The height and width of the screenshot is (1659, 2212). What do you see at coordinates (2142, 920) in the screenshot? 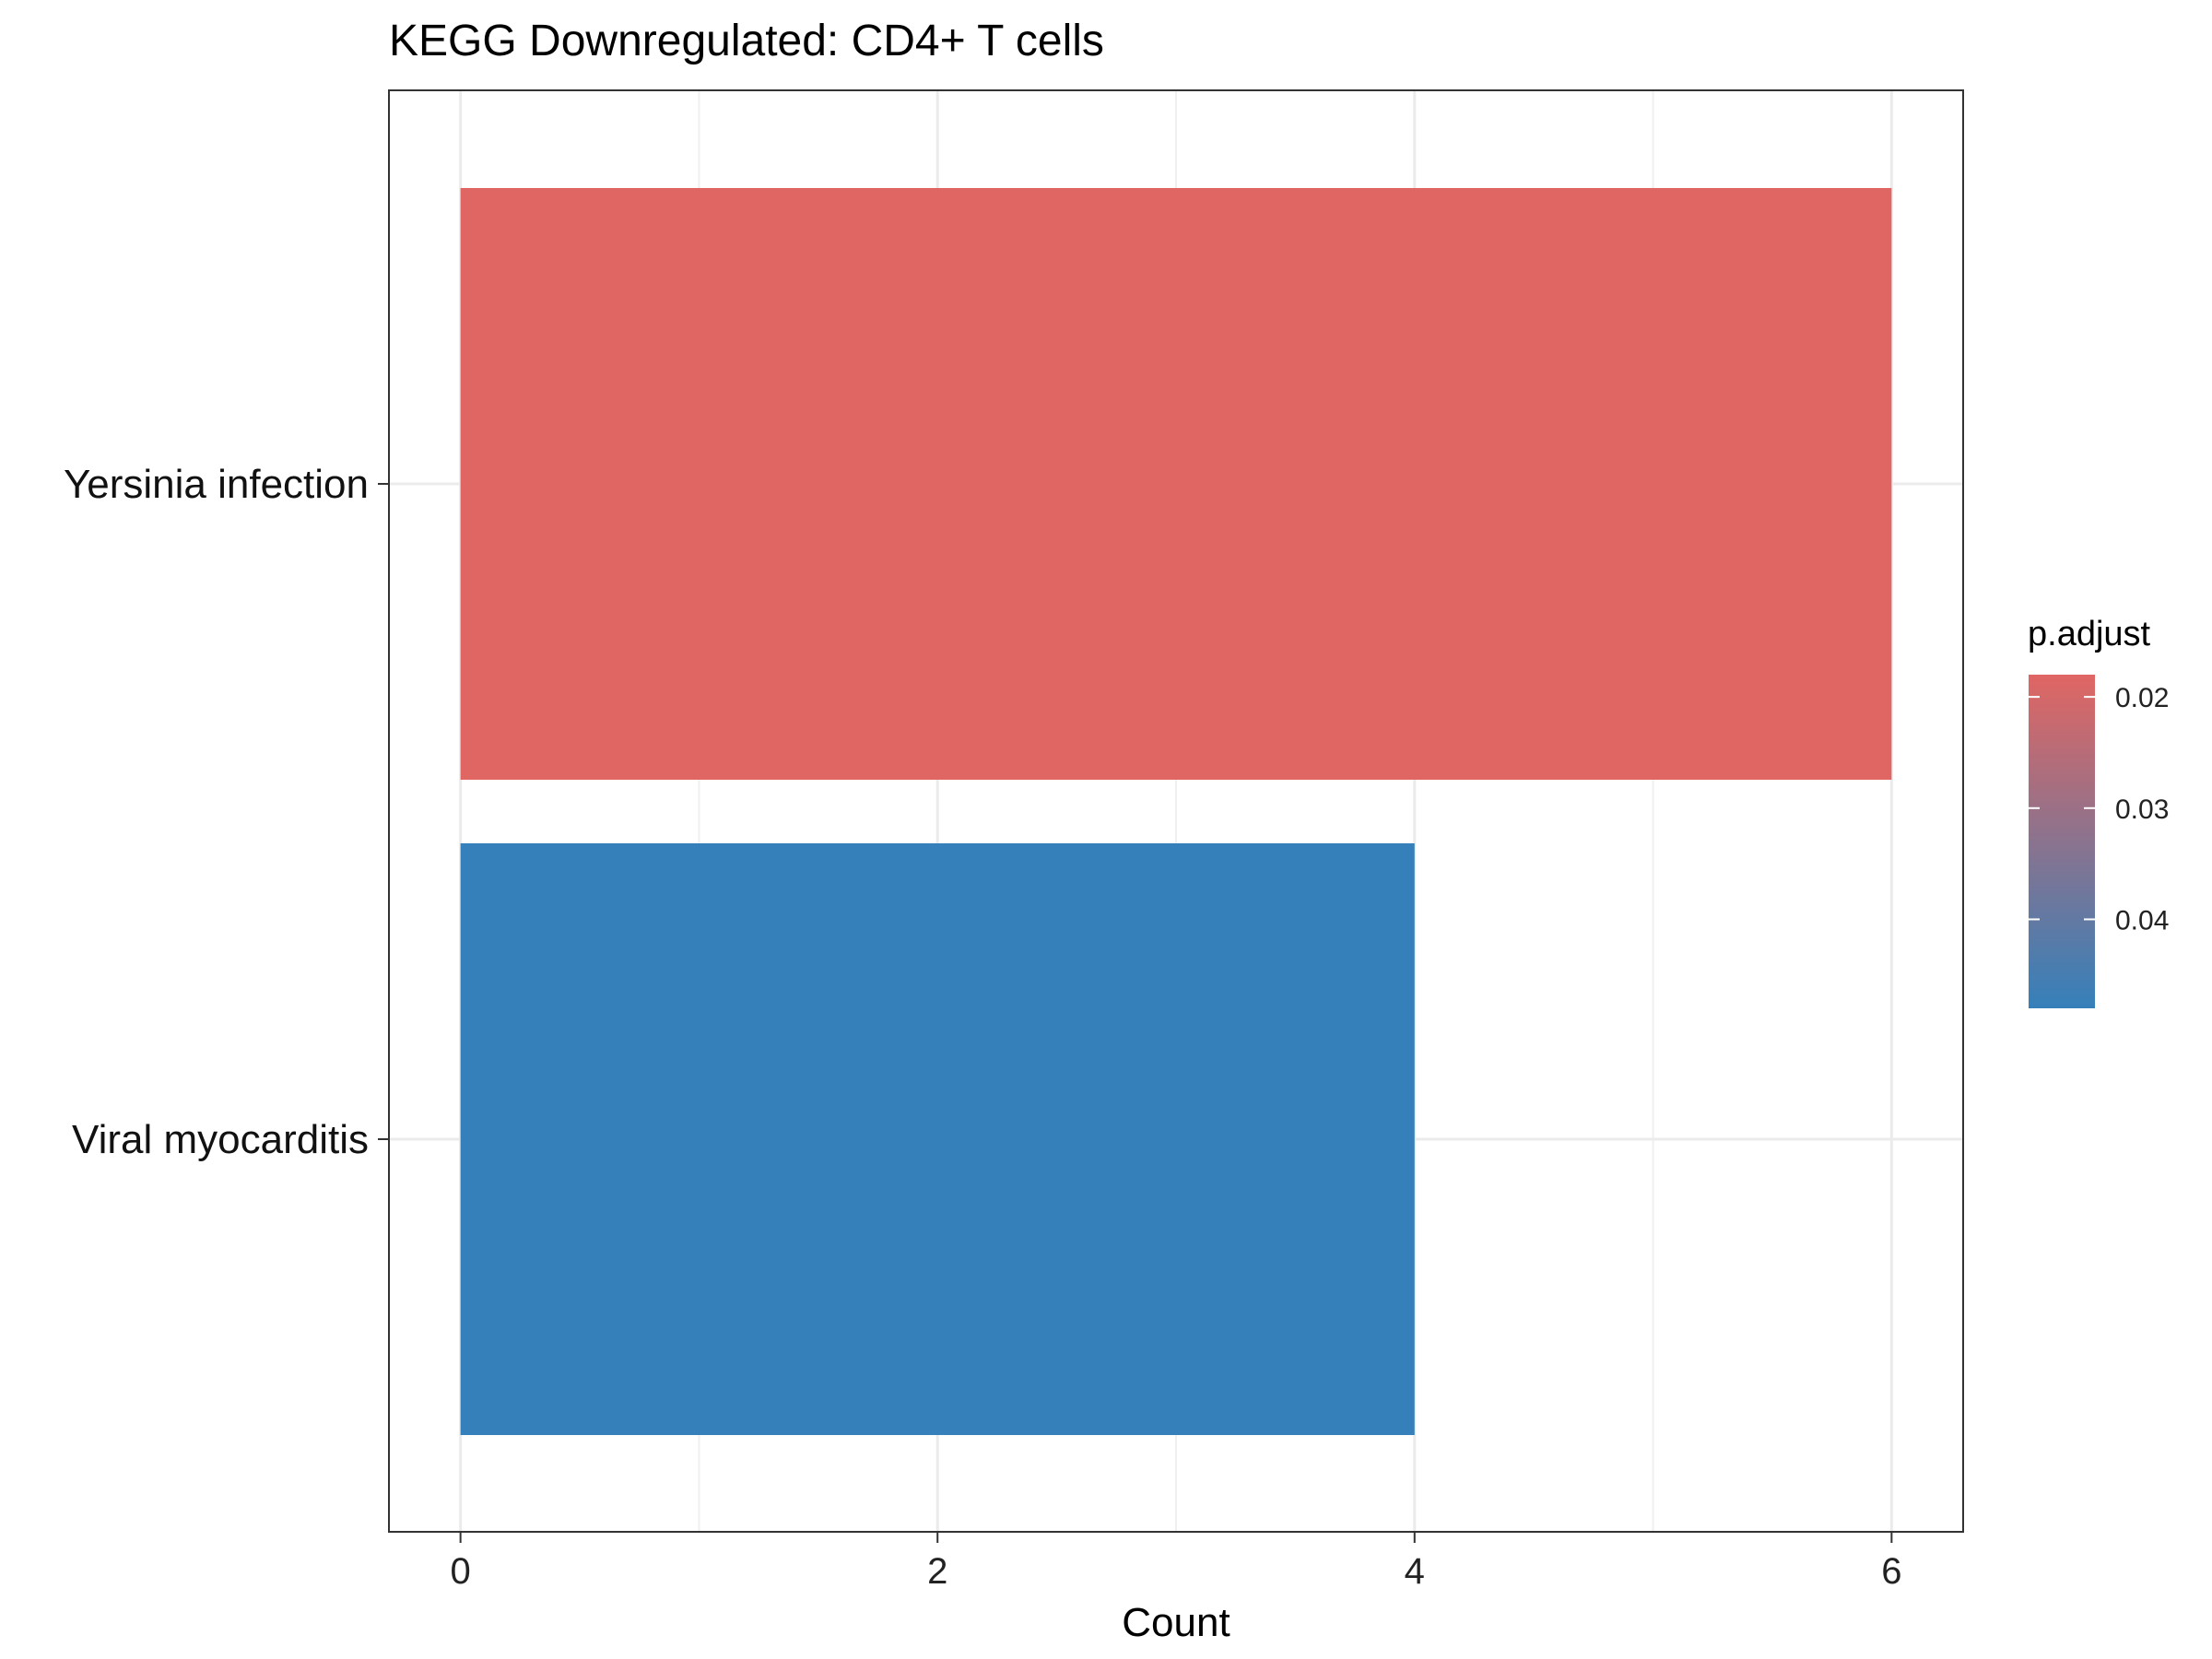
I see `legend-tick-label: 0.04` at bounding box center [2142, 920].